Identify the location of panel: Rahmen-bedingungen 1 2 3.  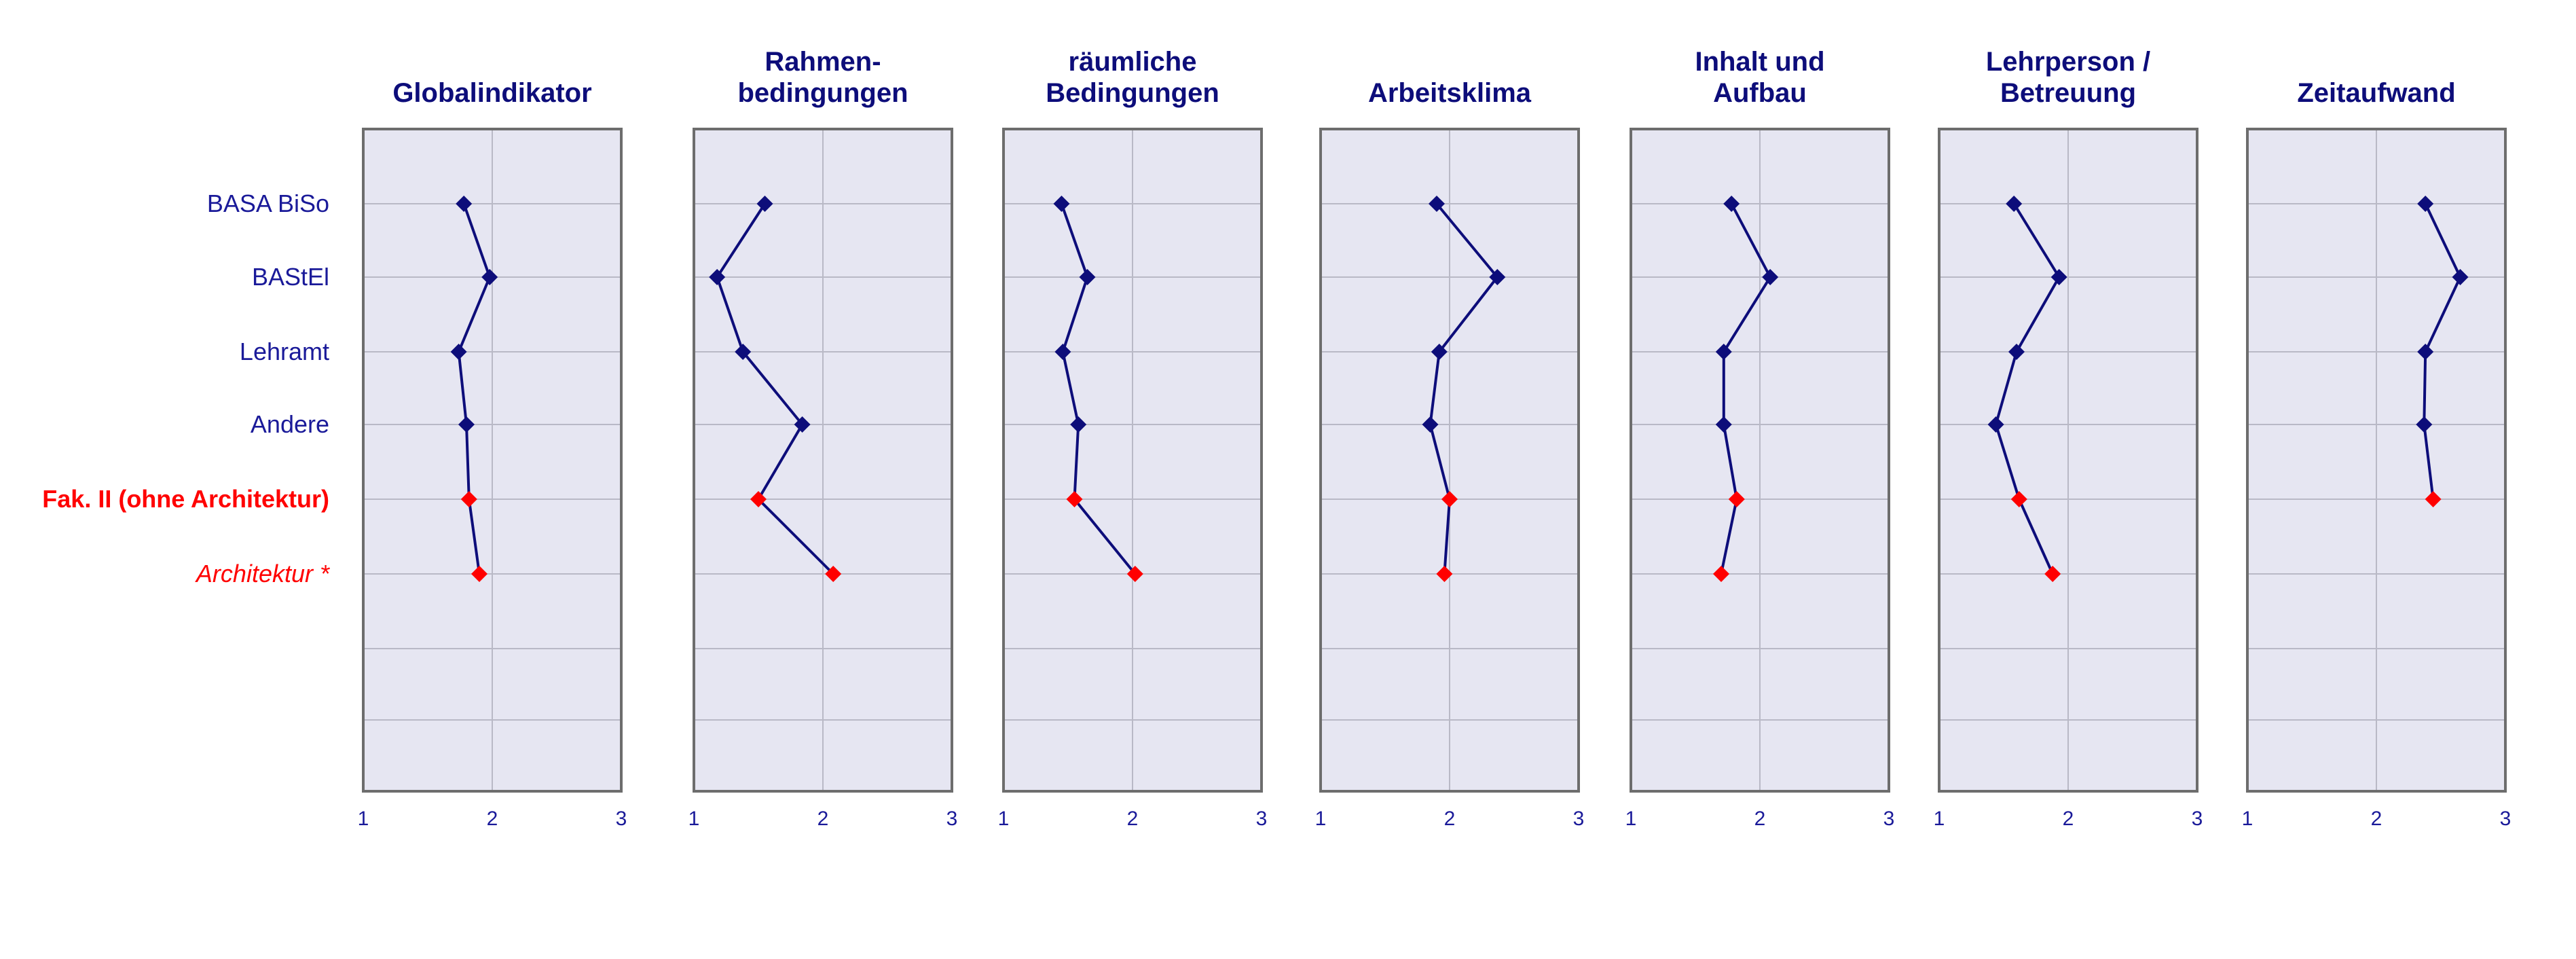
(823, 438).